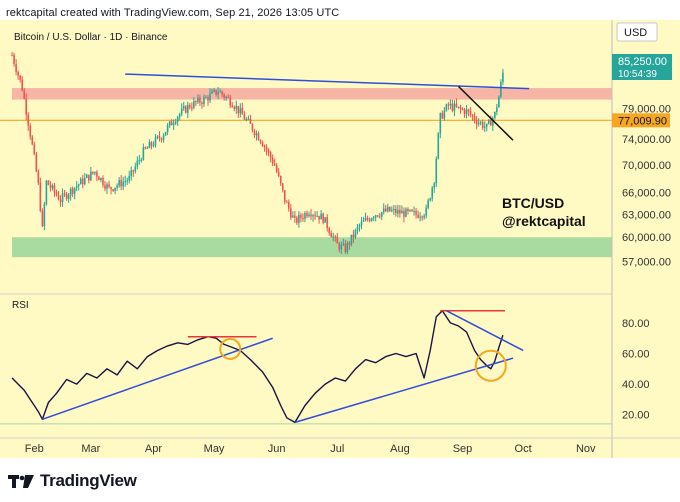 This screenshot has height=502, width=680. I want to click on currency-button-bg, so click(637, 32).